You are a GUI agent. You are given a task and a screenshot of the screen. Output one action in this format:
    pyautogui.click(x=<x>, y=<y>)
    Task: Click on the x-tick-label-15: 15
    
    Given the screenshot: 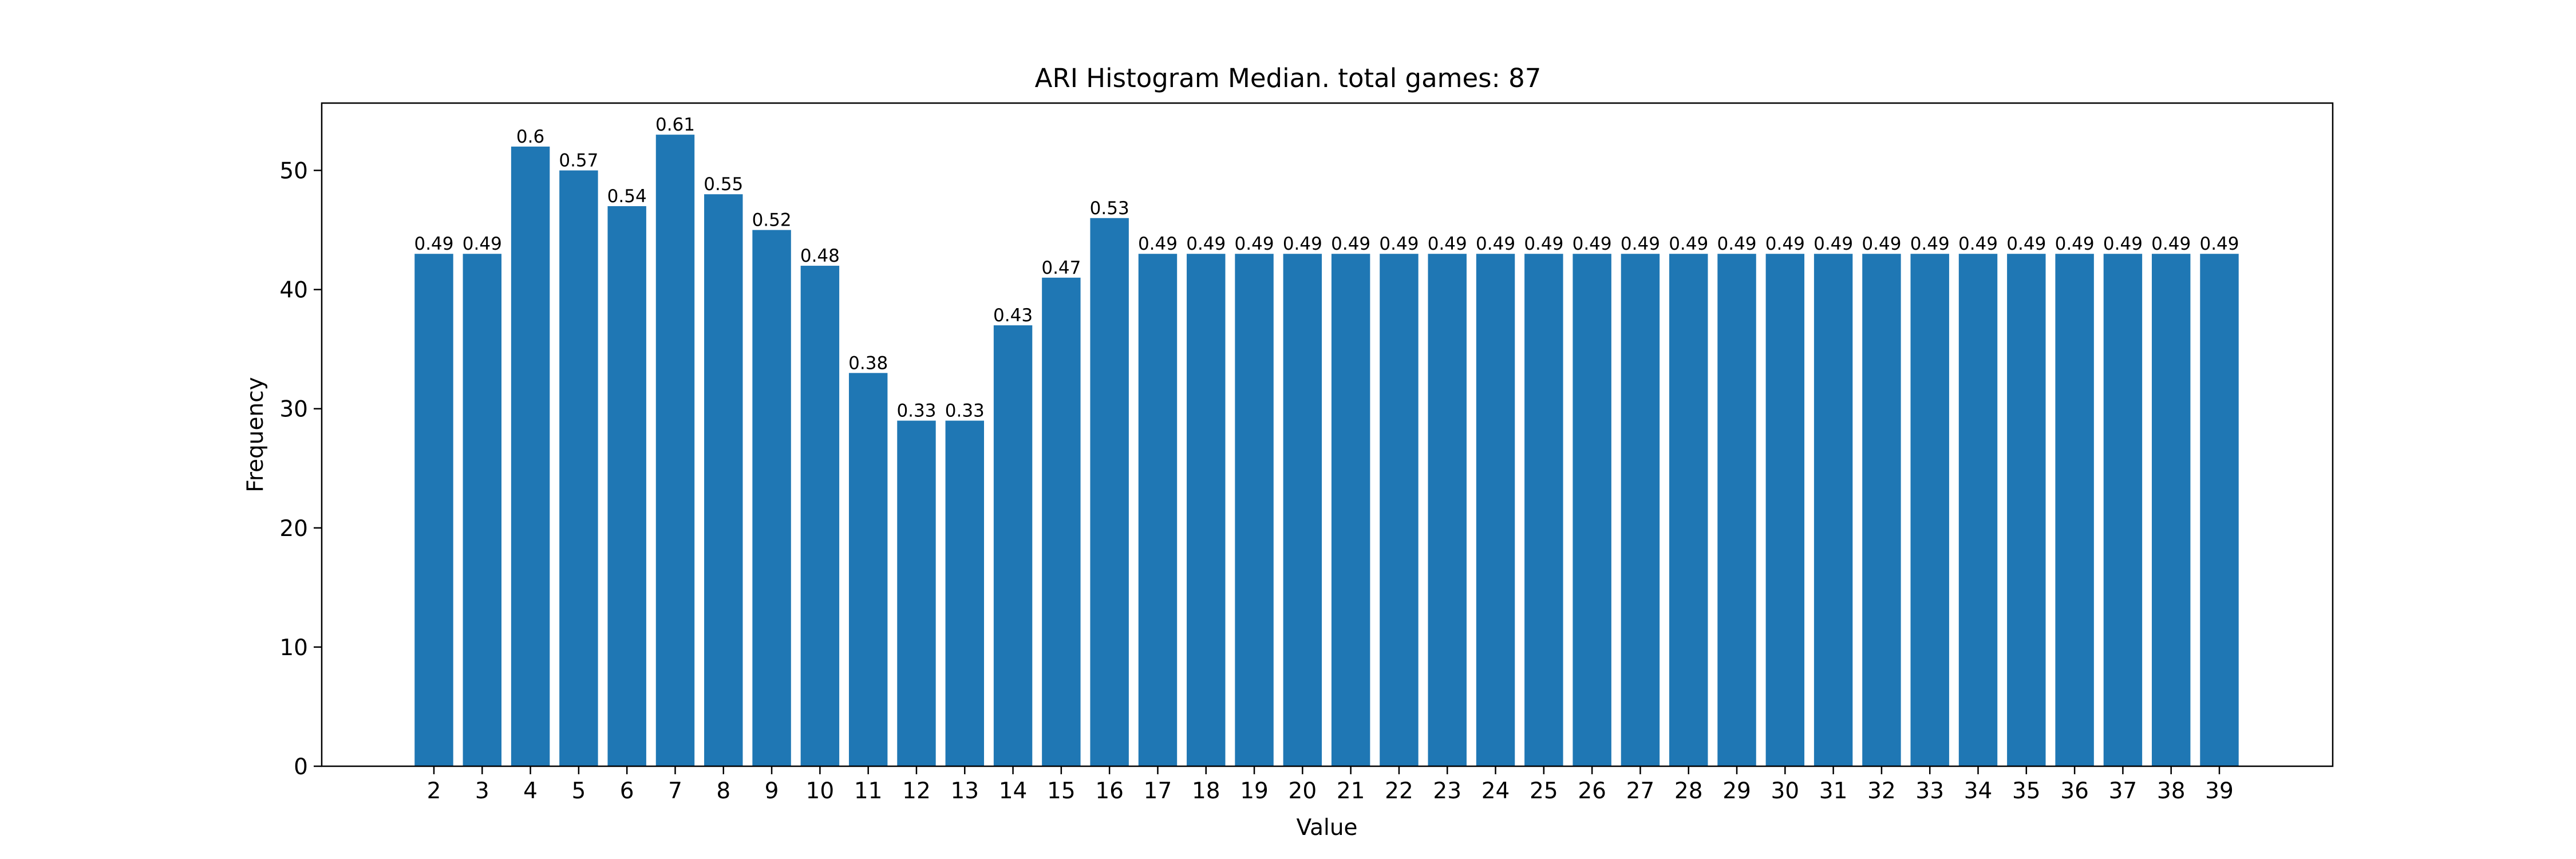 What is the action you would take?
    pyautogui.click(x=1061, y=791)
    